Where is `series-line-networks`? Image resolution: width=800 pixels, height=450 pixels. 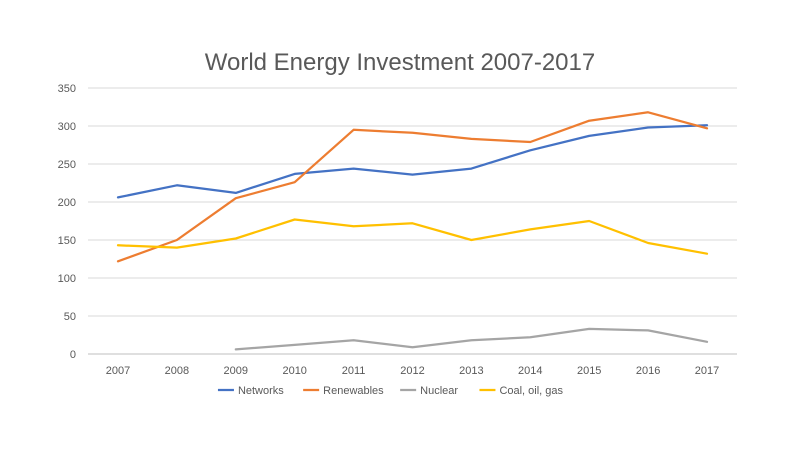
series-line-networks is located at coordinates (412, 161).